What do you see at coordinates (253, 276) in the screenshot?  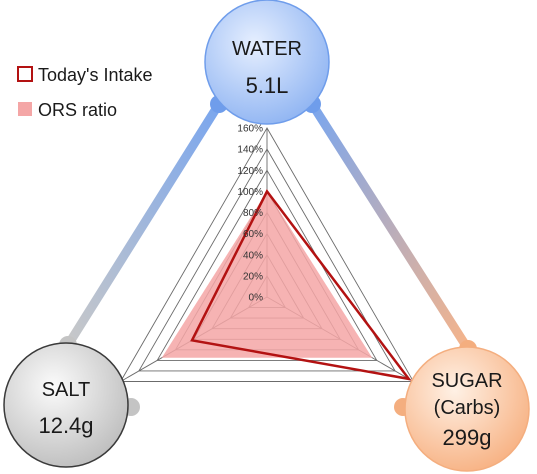 I see `radar-tick-label: 20%` at bounding box center [253, 276].